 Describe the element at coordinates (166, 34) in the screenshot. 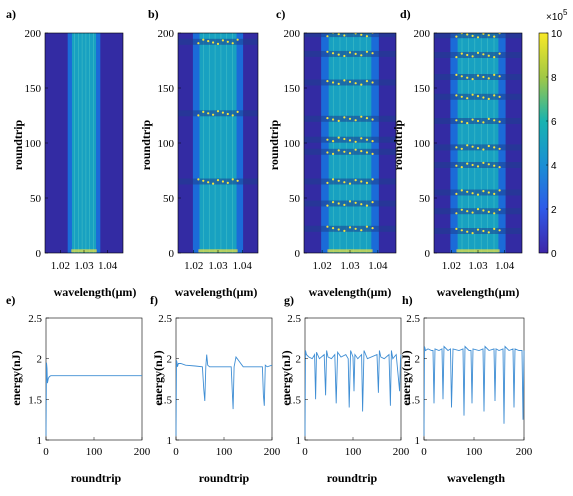

I see `y-tick-label-b: 200` at that location.